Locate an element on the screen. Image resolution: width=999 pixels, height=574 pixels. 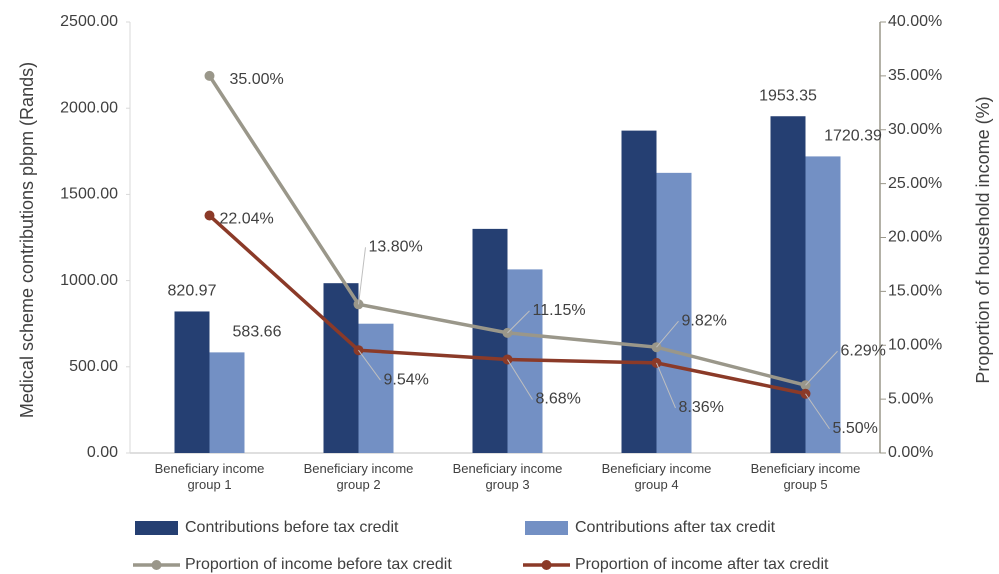
data-label: 1953.35 is located at coordinates (788, 95).